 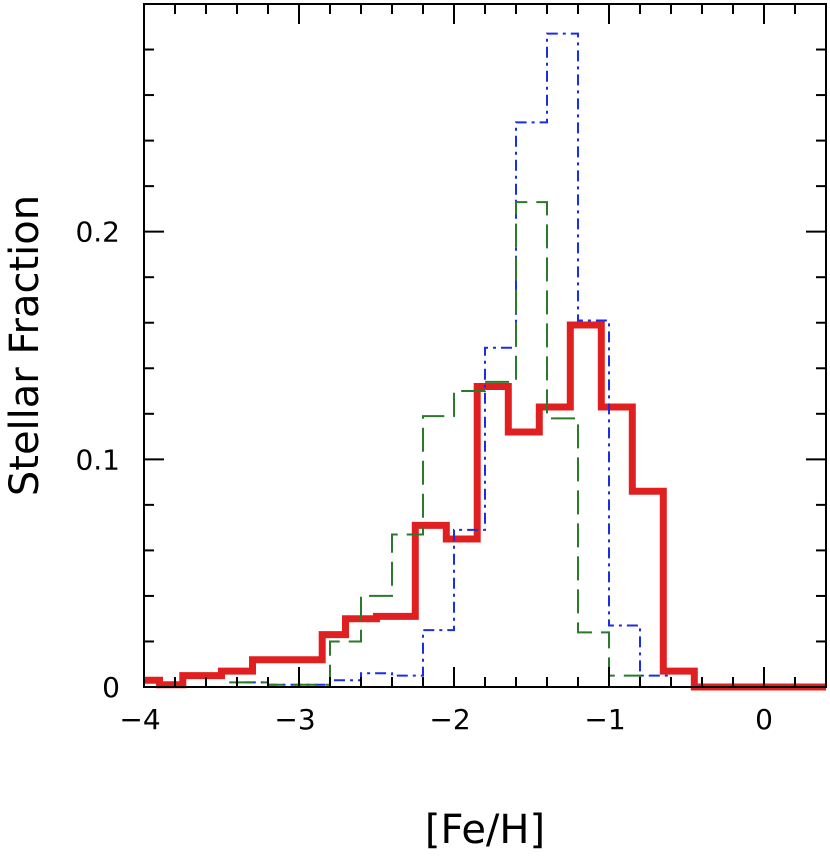 I want to click on y-tick-label: 0.1, so click(x=97, y=459).